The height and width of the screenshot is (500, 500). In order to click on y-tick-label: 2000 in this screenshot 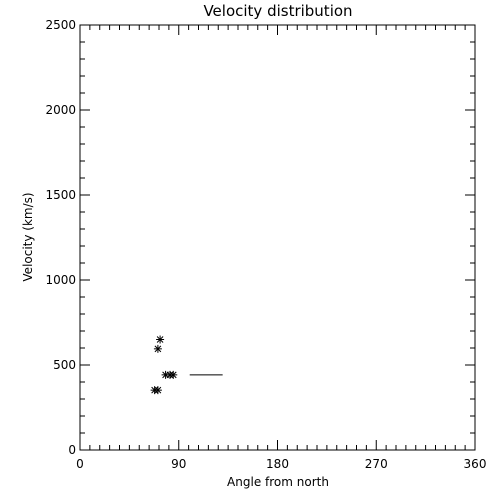, I will do `click(60, 110)`.